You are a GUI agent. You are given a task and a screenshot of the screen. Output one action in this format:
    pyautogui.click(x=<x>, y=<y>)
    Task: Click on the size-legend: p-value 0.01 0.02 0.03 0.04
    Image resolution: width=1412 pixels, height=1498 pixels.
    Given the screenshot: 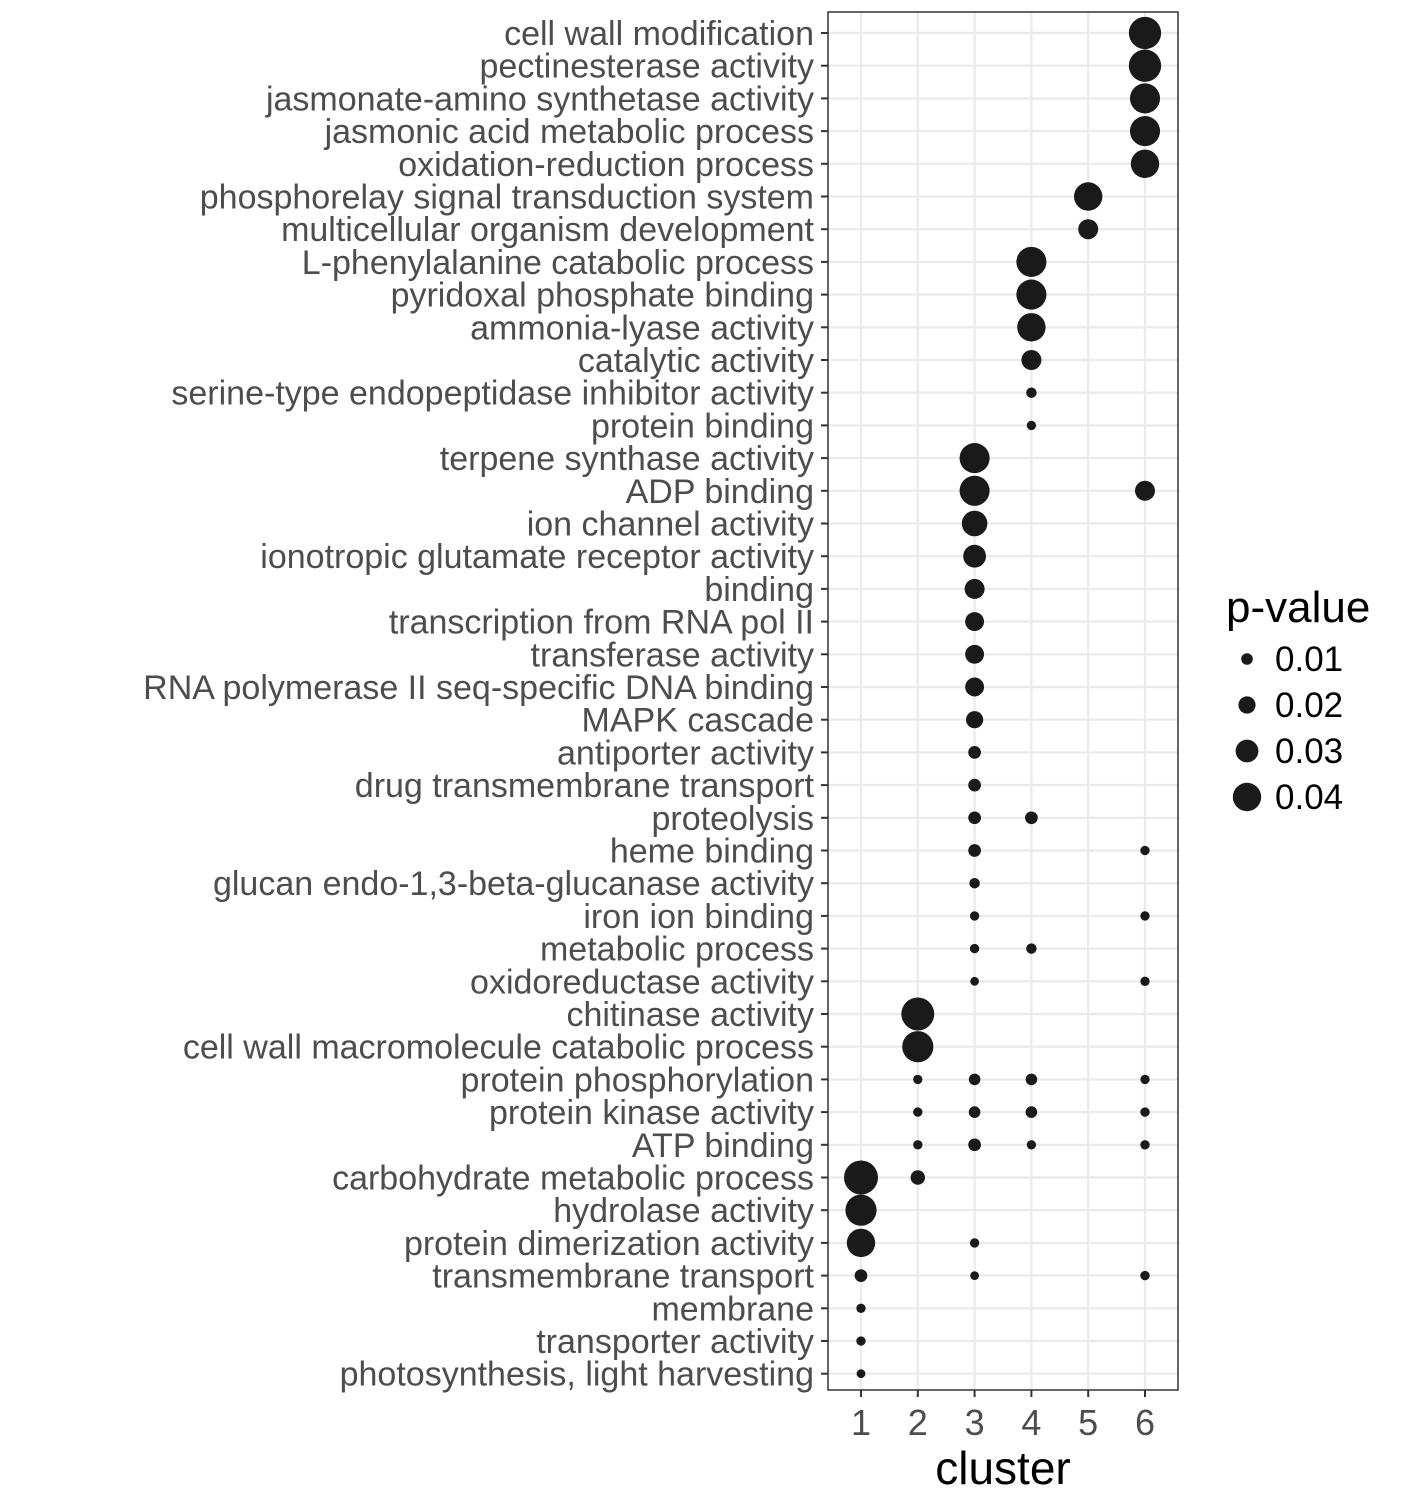 What is the action you would take?
    pyautogui.click(x=1298, y=700)
    